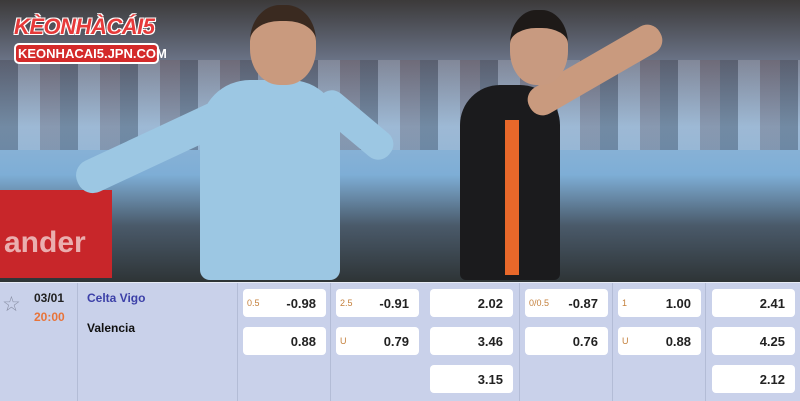 This screenshot has height=401, width=800. What do you see at coordinates (90, 53) in the screenshot?
I see `logo-url: KEONHACAI5.JPN.COM` at bounding box center [90, 53].